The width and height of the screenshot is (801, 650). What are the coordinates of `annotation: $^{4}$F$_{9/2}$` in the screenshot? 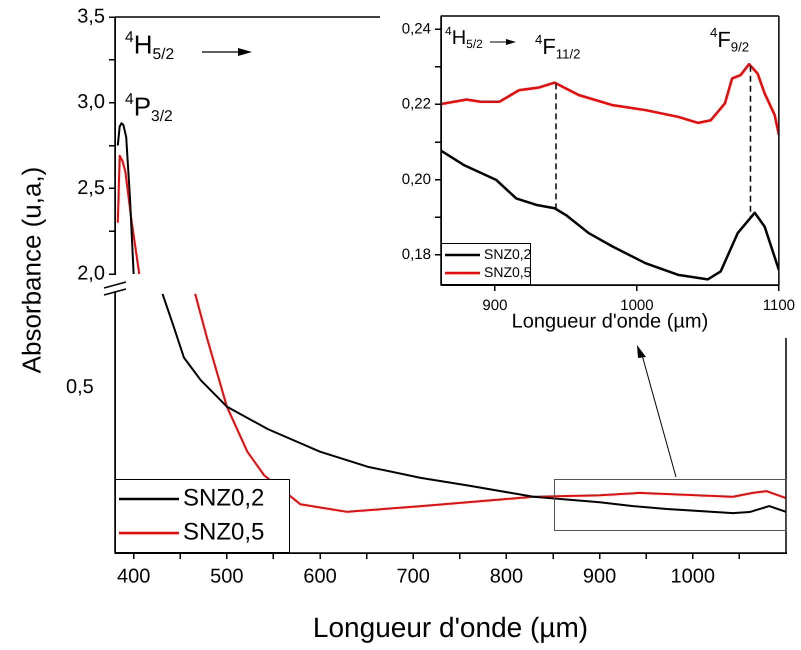 It's located at (730, 39).